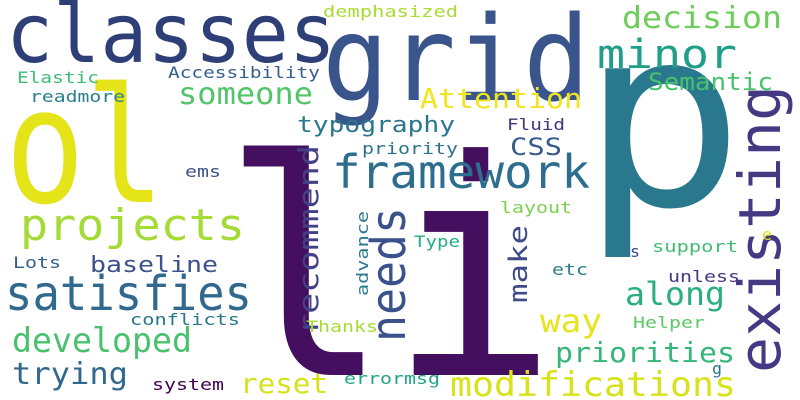 This screenshot has height=400, width=800. What do you see at coordinates (245, 94) in the screenshot?
I see `word-someone: someone` at bounding box center [245, 94].